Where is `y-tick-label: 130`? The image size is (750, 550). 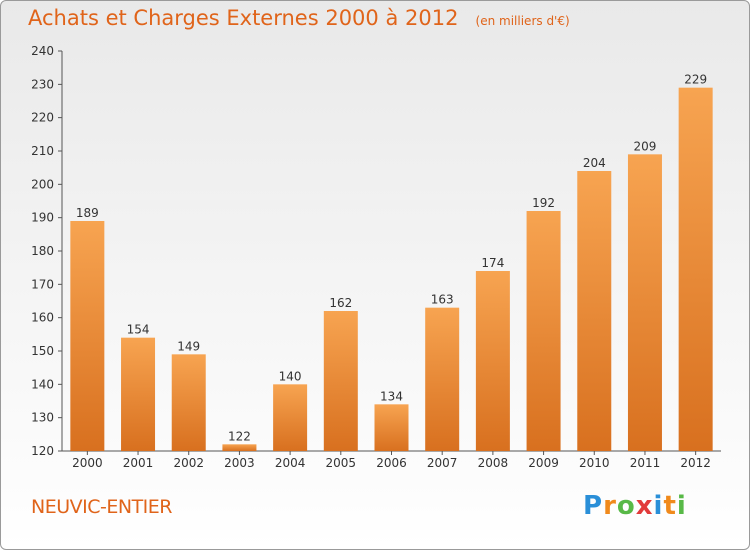
y-tick-label: 130 is located at coordinates (42, 418).